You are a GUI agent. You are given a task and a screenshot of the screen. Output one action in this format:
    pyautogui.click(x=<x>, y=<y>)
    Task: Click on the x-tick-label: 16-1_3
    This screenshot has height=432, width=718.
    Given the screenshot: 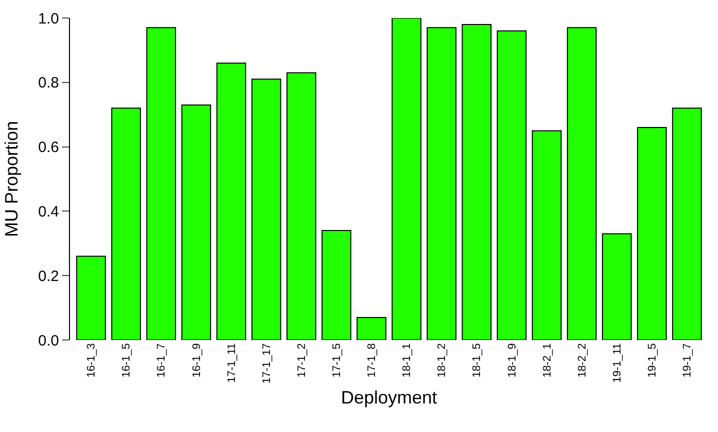 What is the action you would take?
    pyautogui.click(x=92, y=360)
    